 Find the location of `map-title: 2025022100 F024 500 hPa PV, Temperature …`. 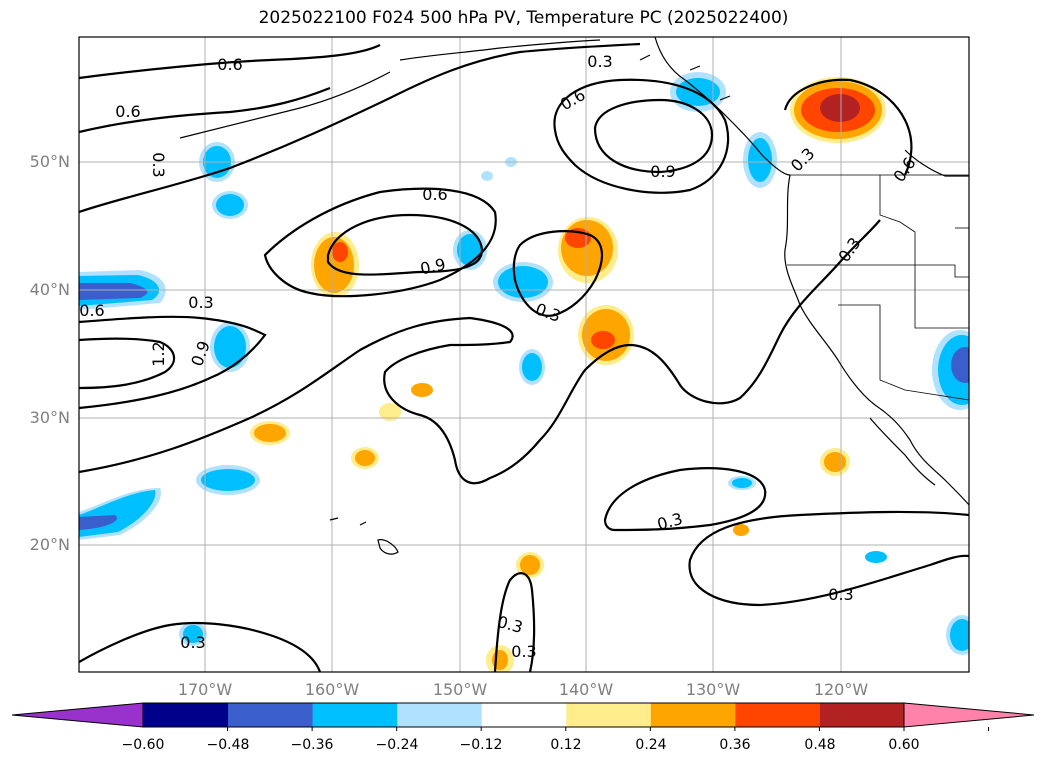

map-title: 2025022100 F024 500 hPa PV, Temperature … is located at coordinates (523, 18).